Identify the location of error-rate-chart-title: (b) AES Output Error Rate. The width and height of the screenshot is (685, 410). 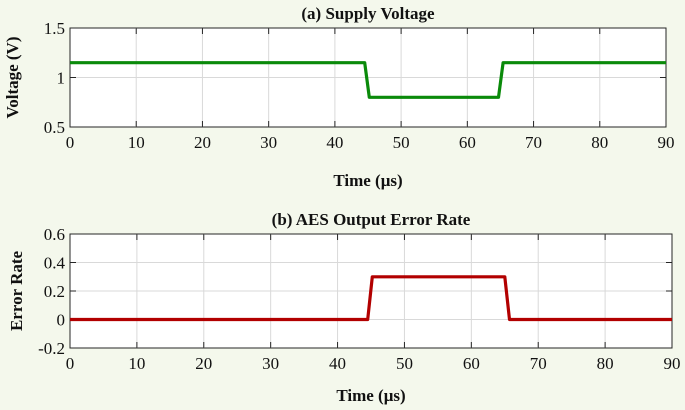
(371, 219).